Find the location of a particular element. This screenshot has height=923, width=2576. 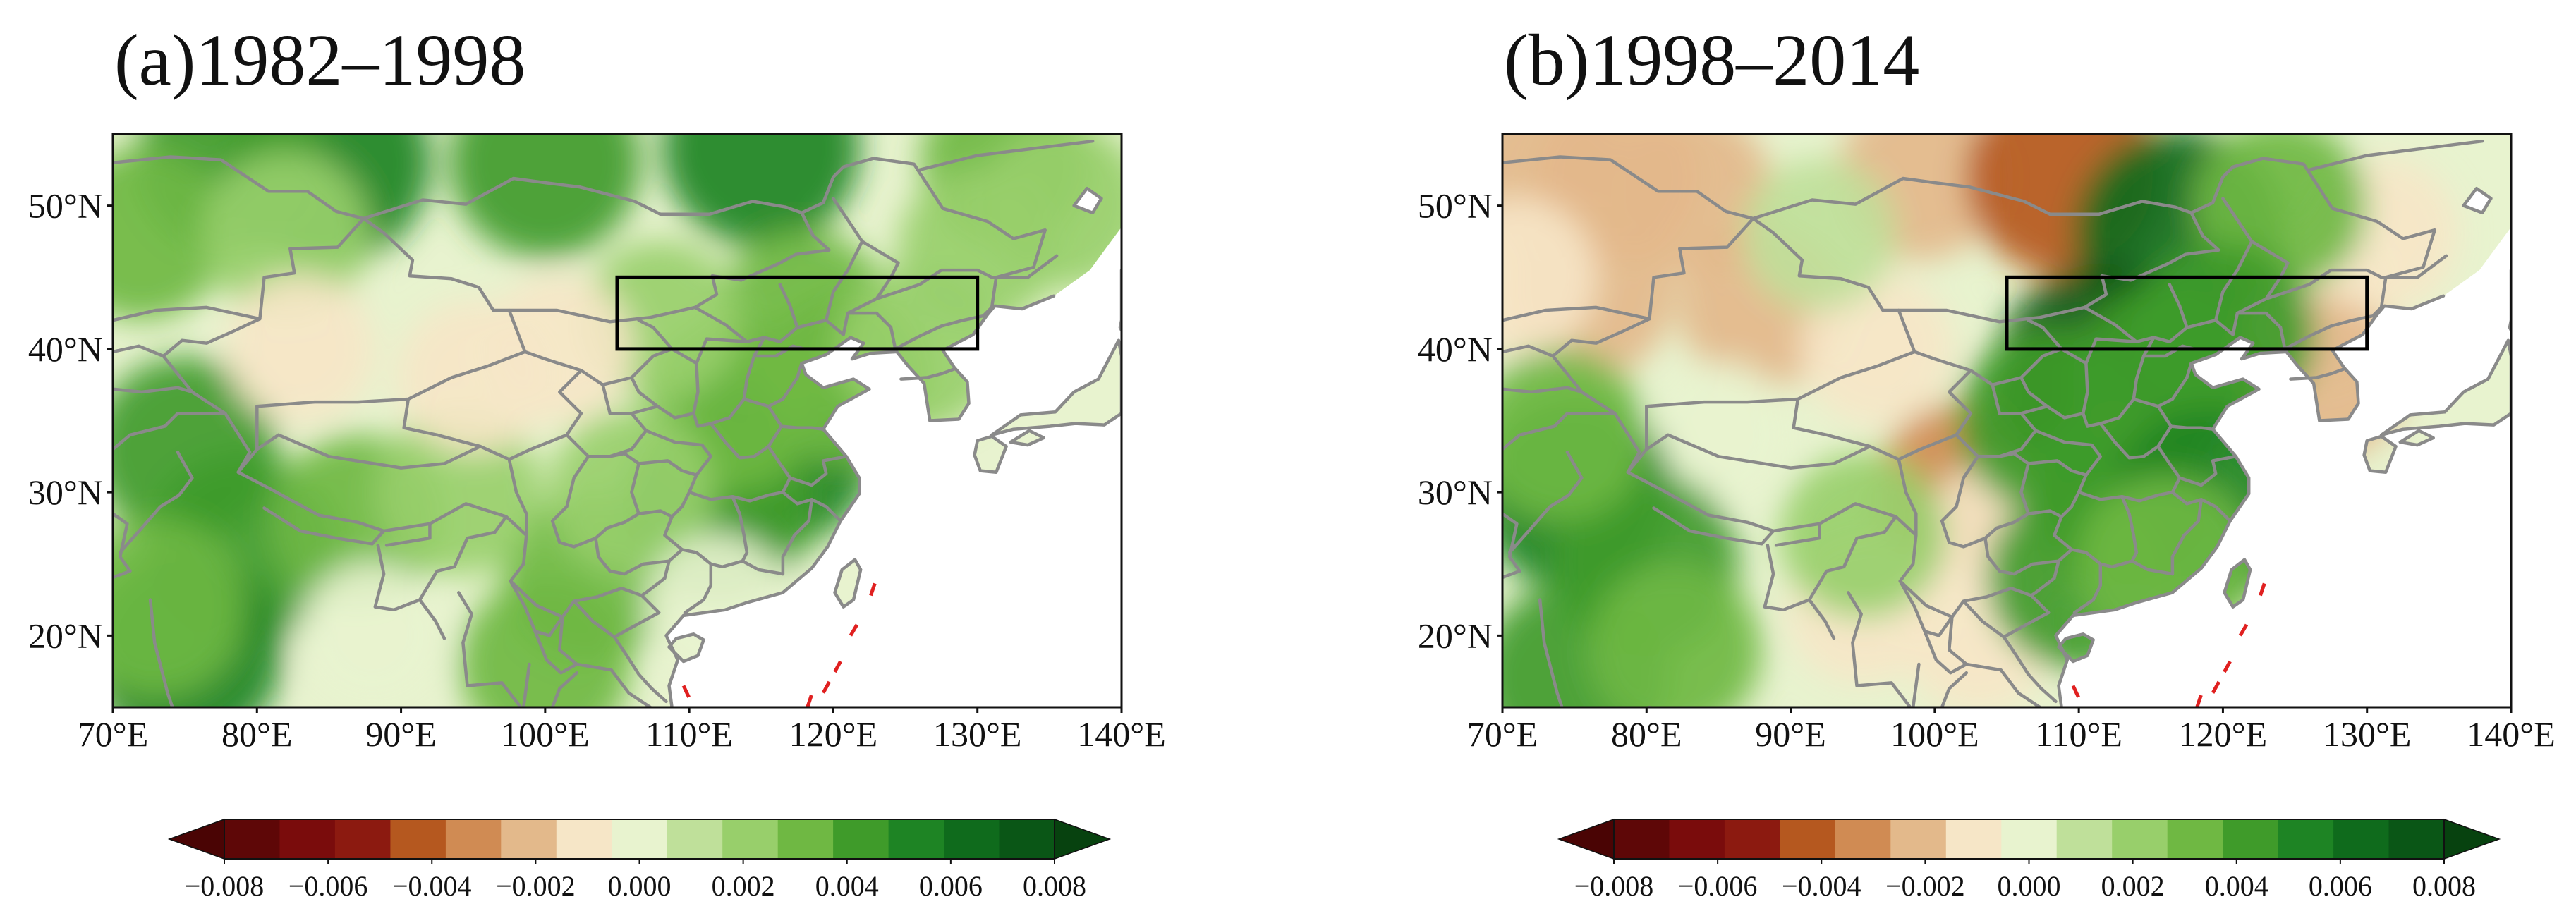

panel-a-dashed-line is located at coordinates (780, 640).